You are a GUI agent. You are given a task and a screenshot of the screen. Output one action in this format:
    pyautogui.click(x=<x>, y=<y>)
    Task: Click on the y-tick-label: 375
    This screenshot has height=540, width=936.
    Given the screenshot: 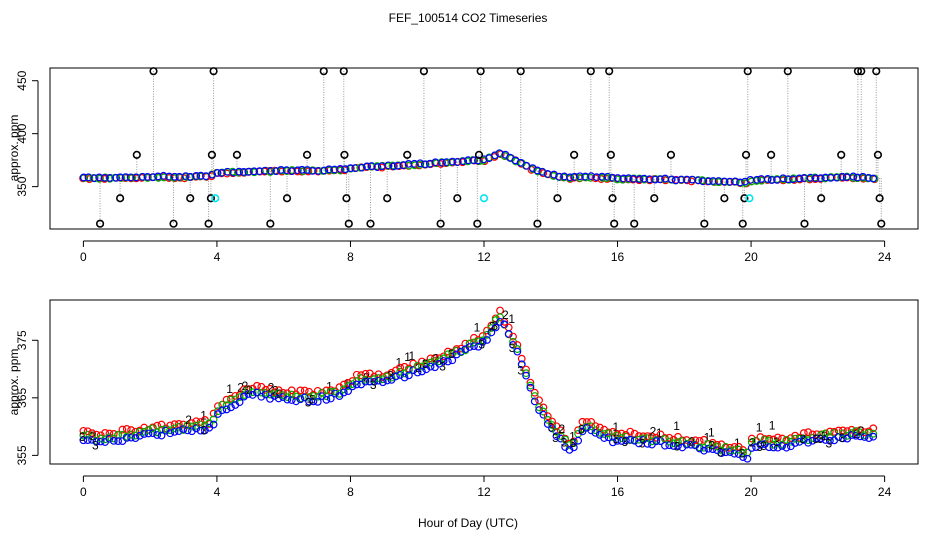 What is the action you would take?
    pyautogui.click(x=22, y=340)
    